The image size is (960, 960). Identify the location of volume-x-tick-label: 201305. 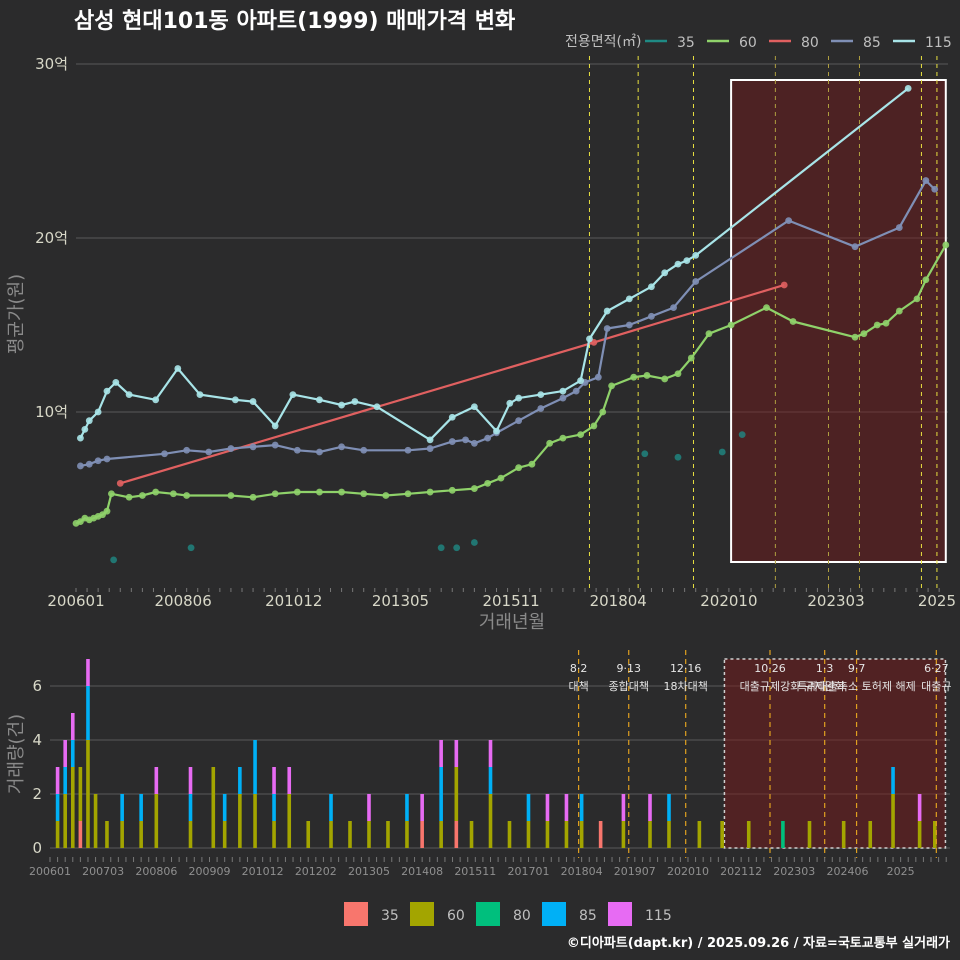
(369, 871).